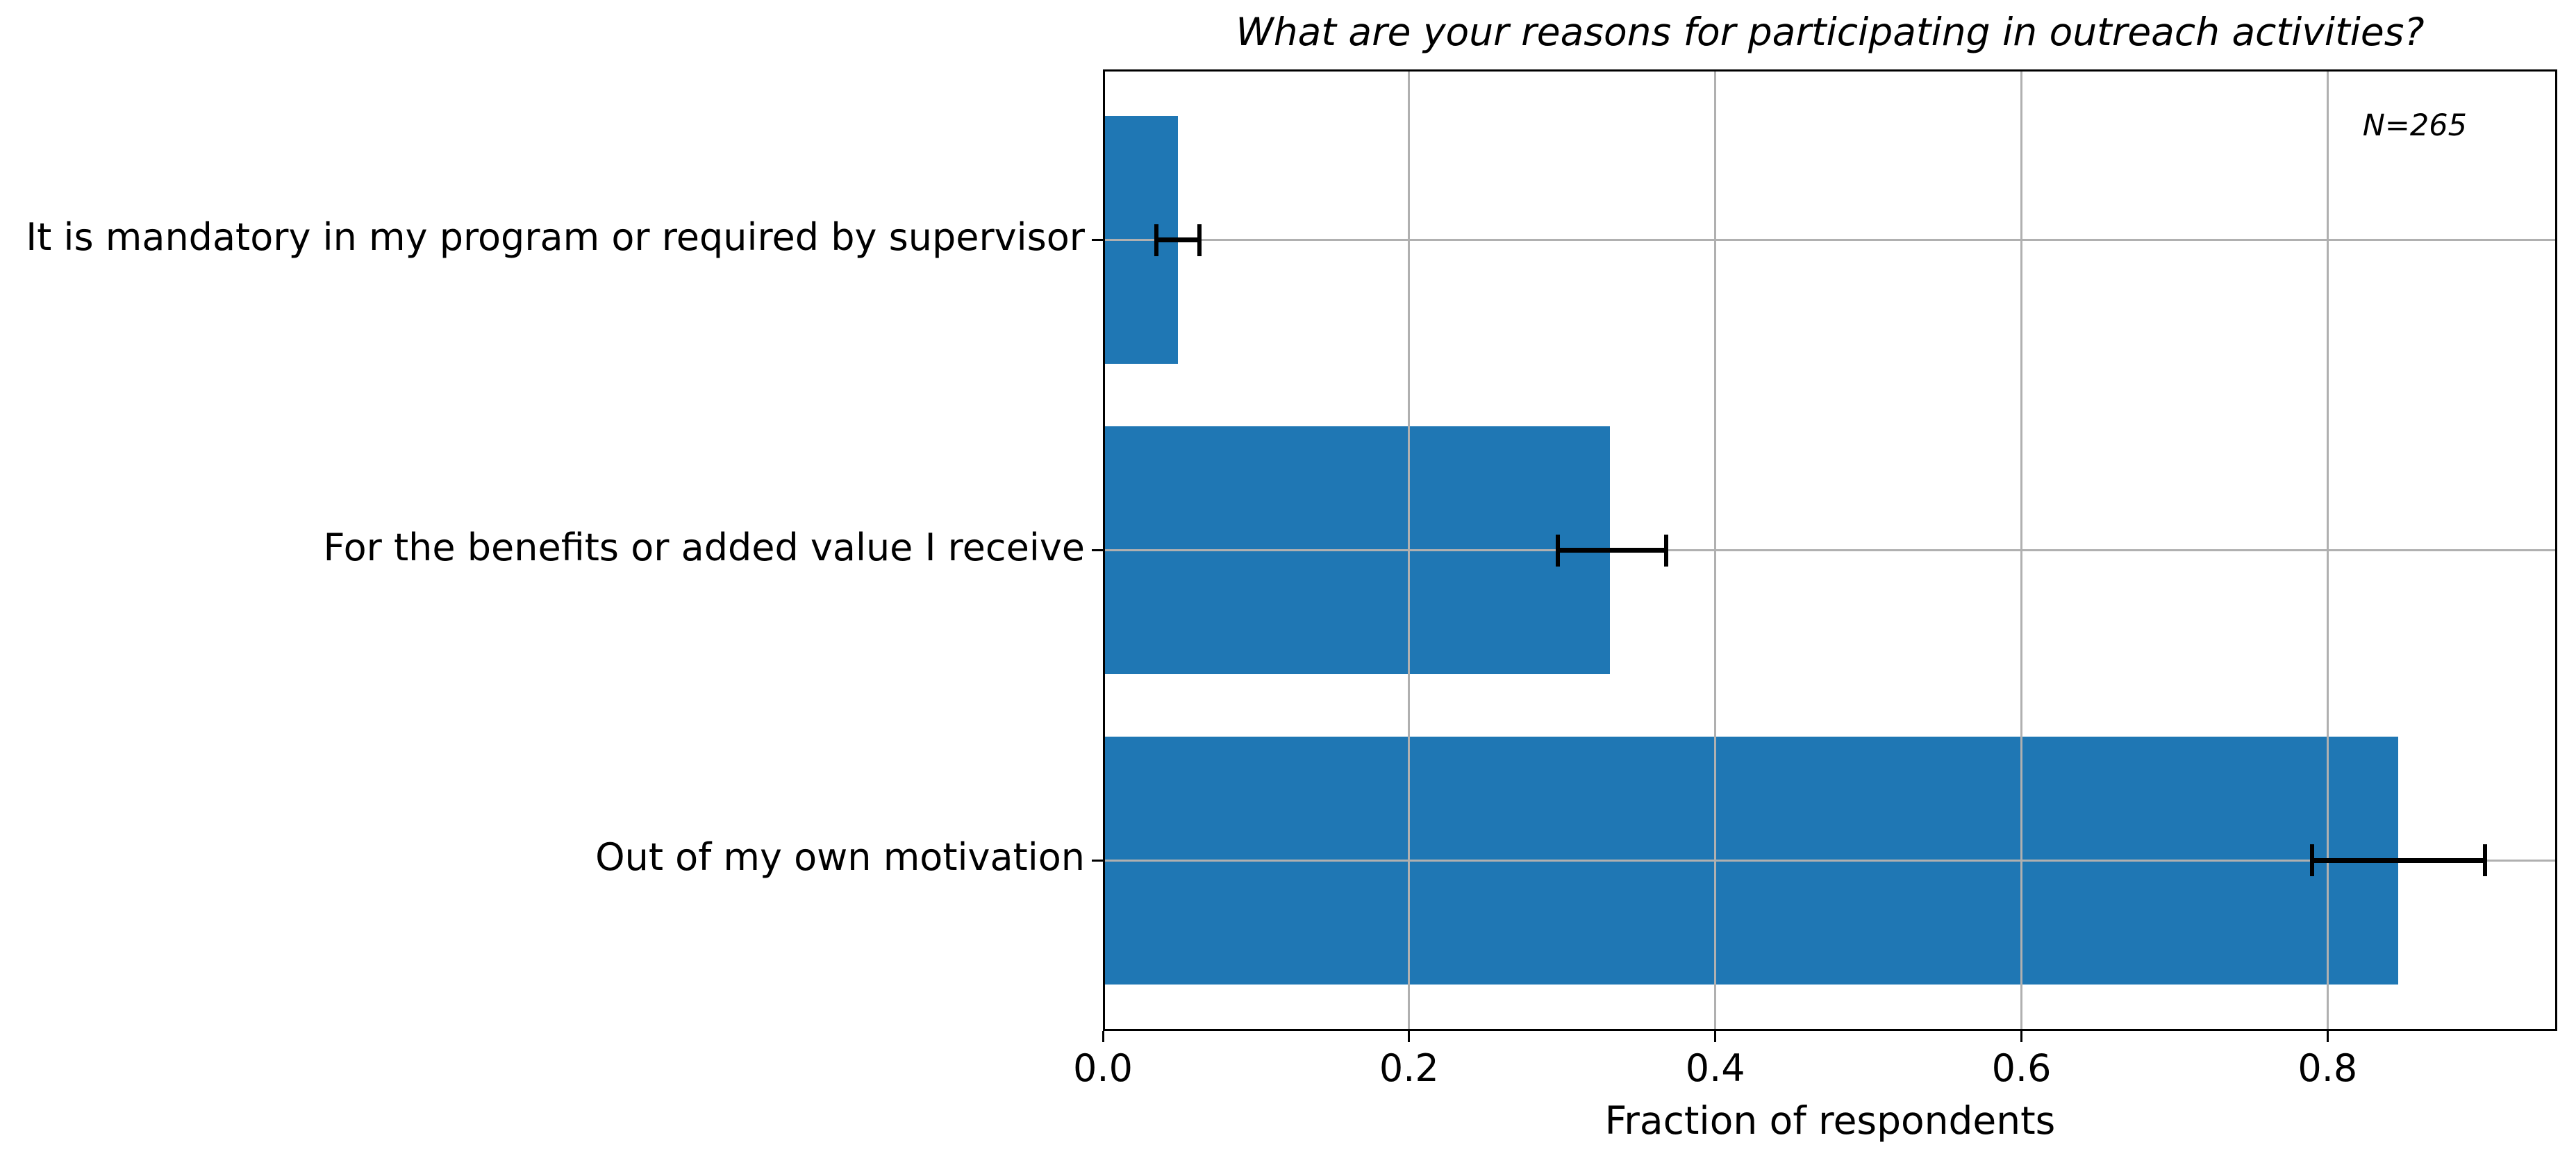 The image size is (2576, 1156). I want to click on x-tick-label: 0.0, so click(1103, 1068).